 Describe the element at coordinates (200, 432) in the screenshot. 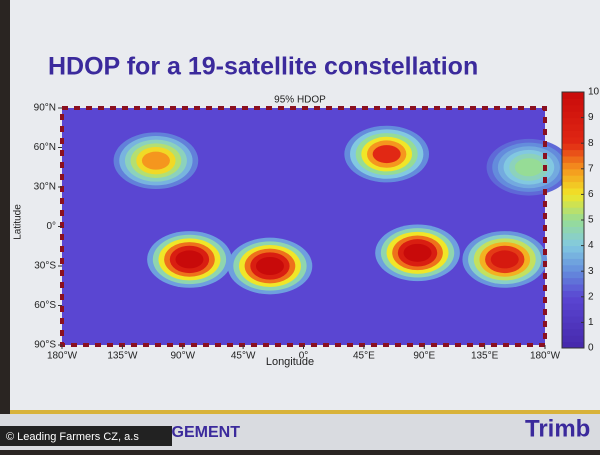

I see `footer-section: AGEMENT` at that location.